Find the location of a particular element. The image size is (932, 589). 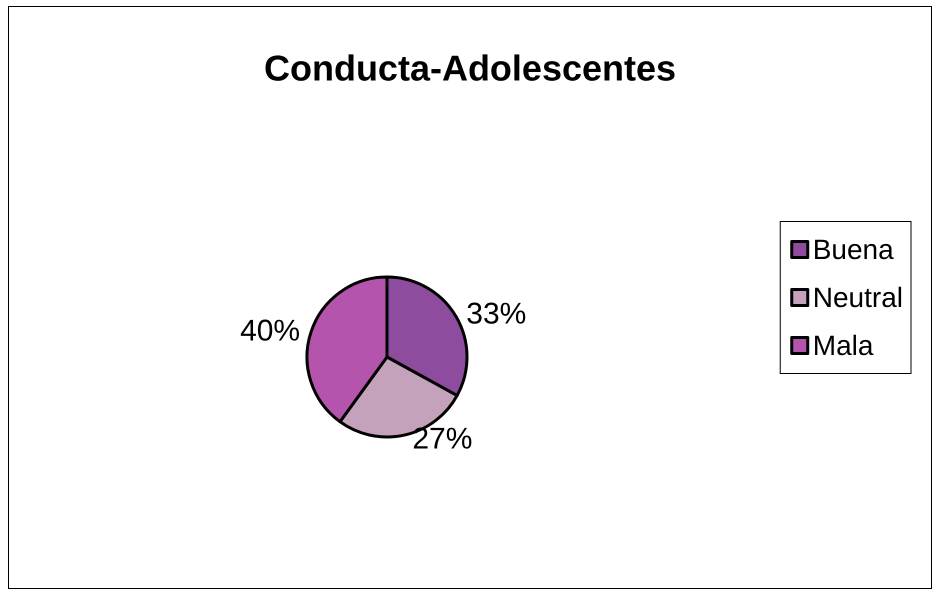

legend-label: Neutral is located at coordinates (858, 297).